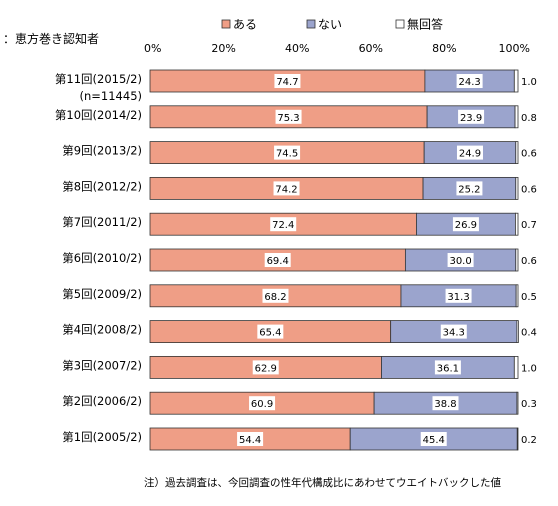 This screenshot has height=506, width=558. I want to click on value-label: 36.1, so click(448, 368).